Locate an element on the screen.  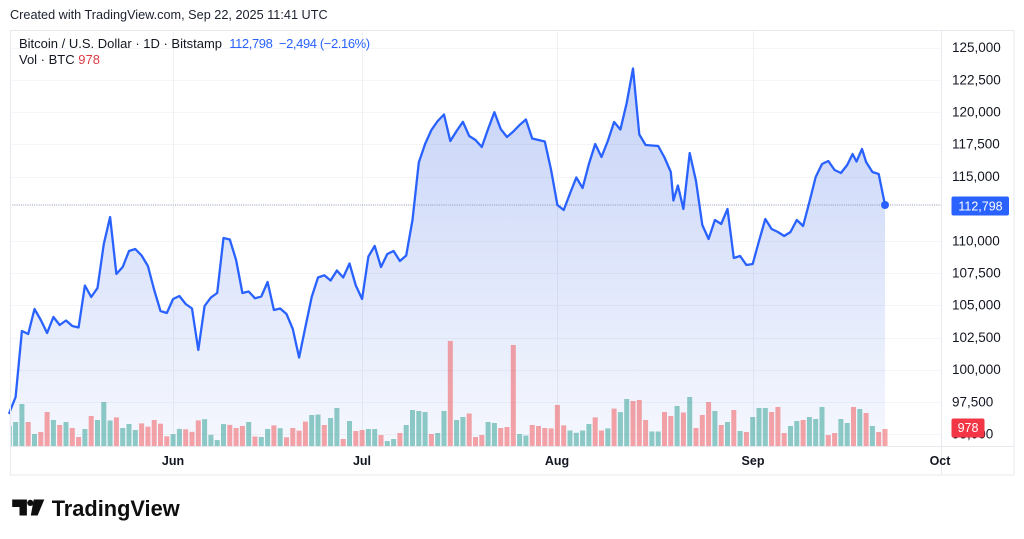
svg-text: Sep is located at coordinates (753, 461).